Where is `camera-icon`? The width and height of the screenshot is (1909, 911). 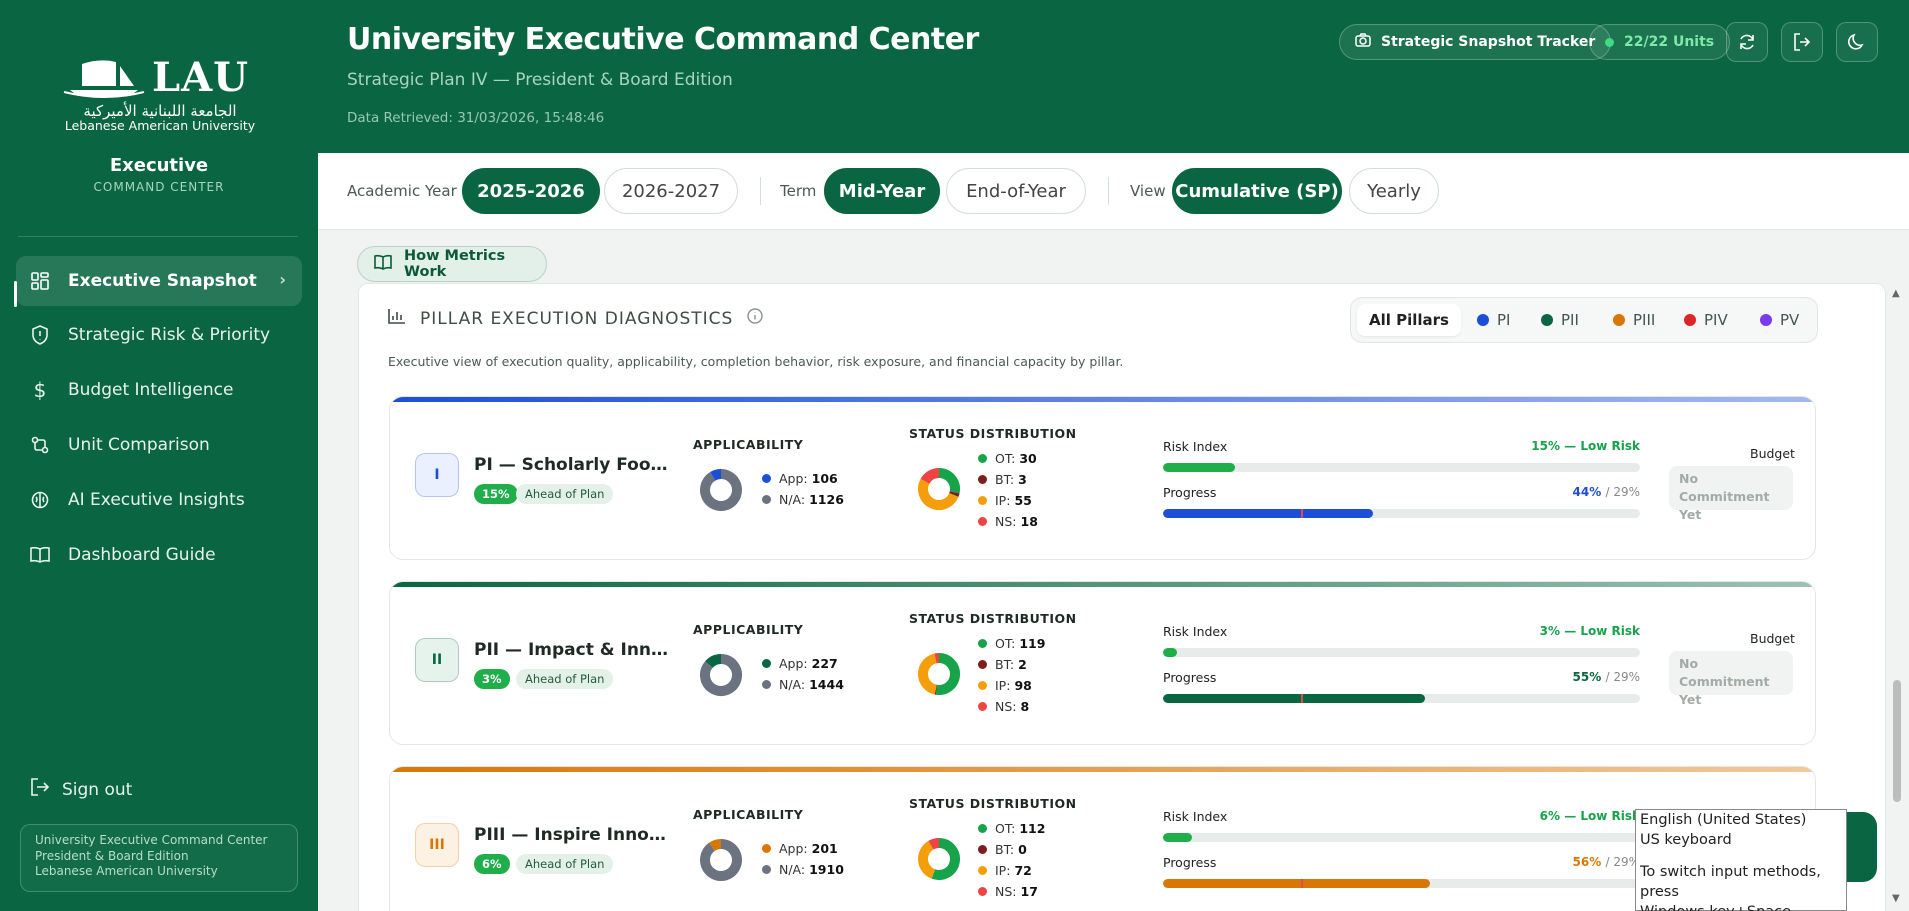 camera-icon is located at coordinates (1363, 42).